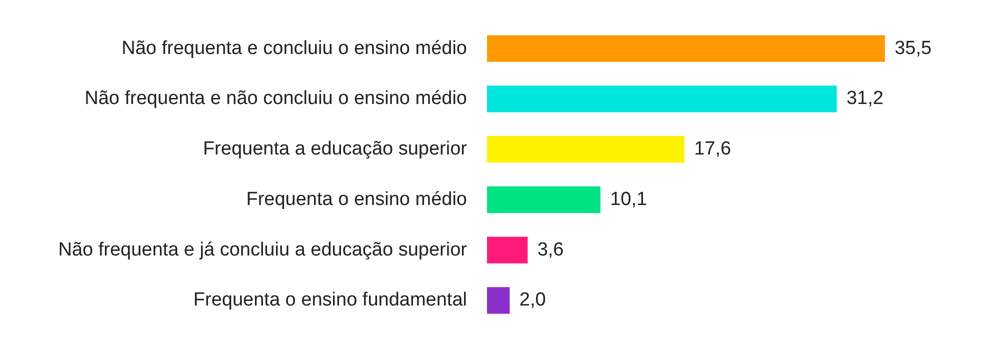  Describe the element at coordinates (713, 149) in the screenshot. I see `data-label: 17,6` at that location.